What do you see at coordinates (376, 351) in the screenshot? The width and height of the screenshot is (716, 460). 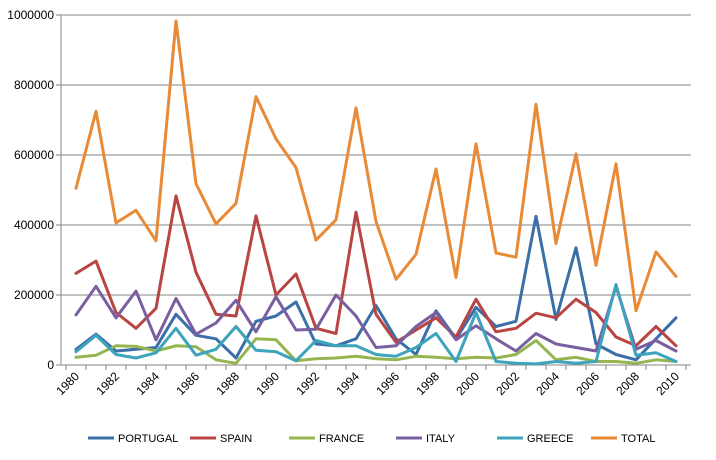 I see `series-line-france` at bounding box center [376, 351].